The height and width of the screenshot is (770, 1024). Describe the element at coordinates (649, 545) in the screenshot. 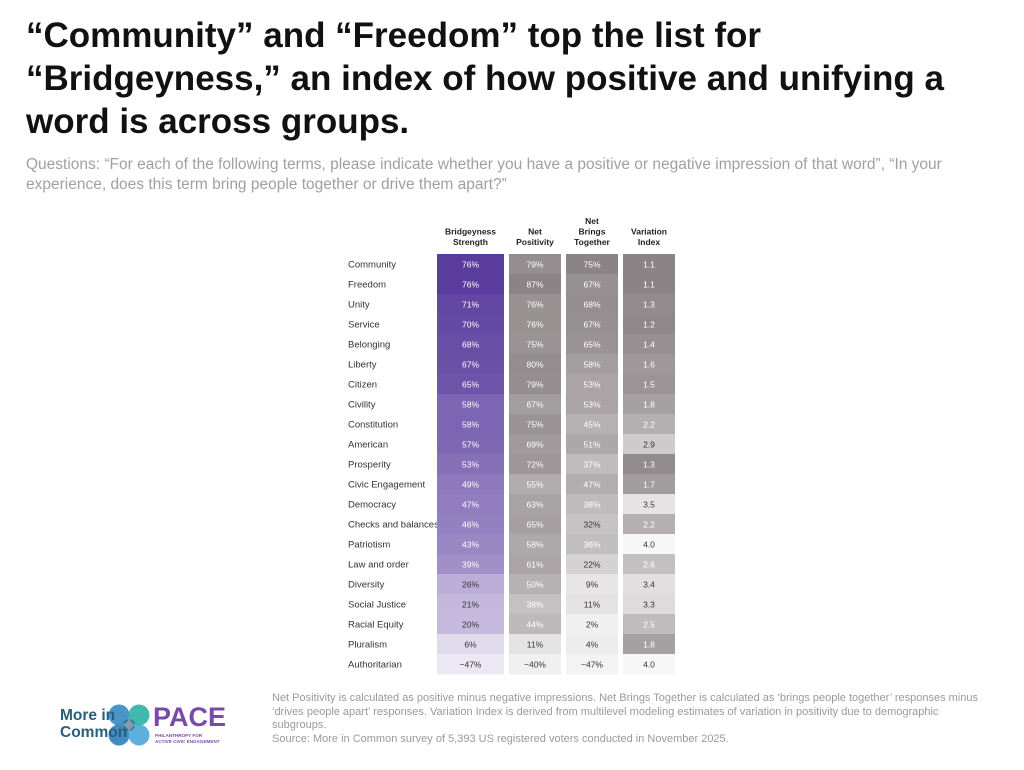

I see `cell-value-variation_index: 4.0` at that location.